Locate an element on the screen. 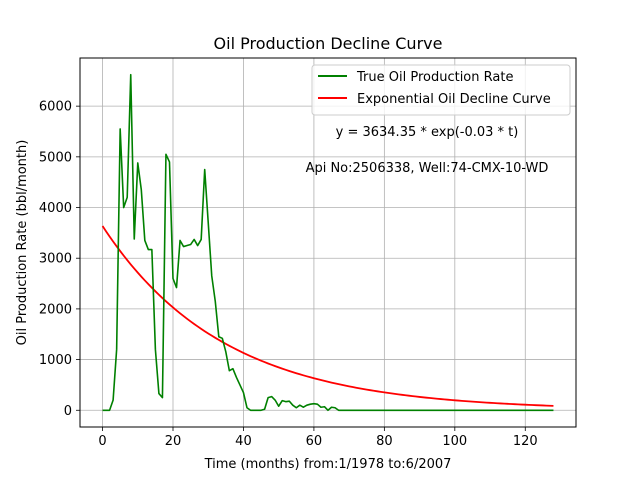 The height and width of the screenshot is (480, 640). y-tick-label: 2000 is located at coordinates (55, 309).